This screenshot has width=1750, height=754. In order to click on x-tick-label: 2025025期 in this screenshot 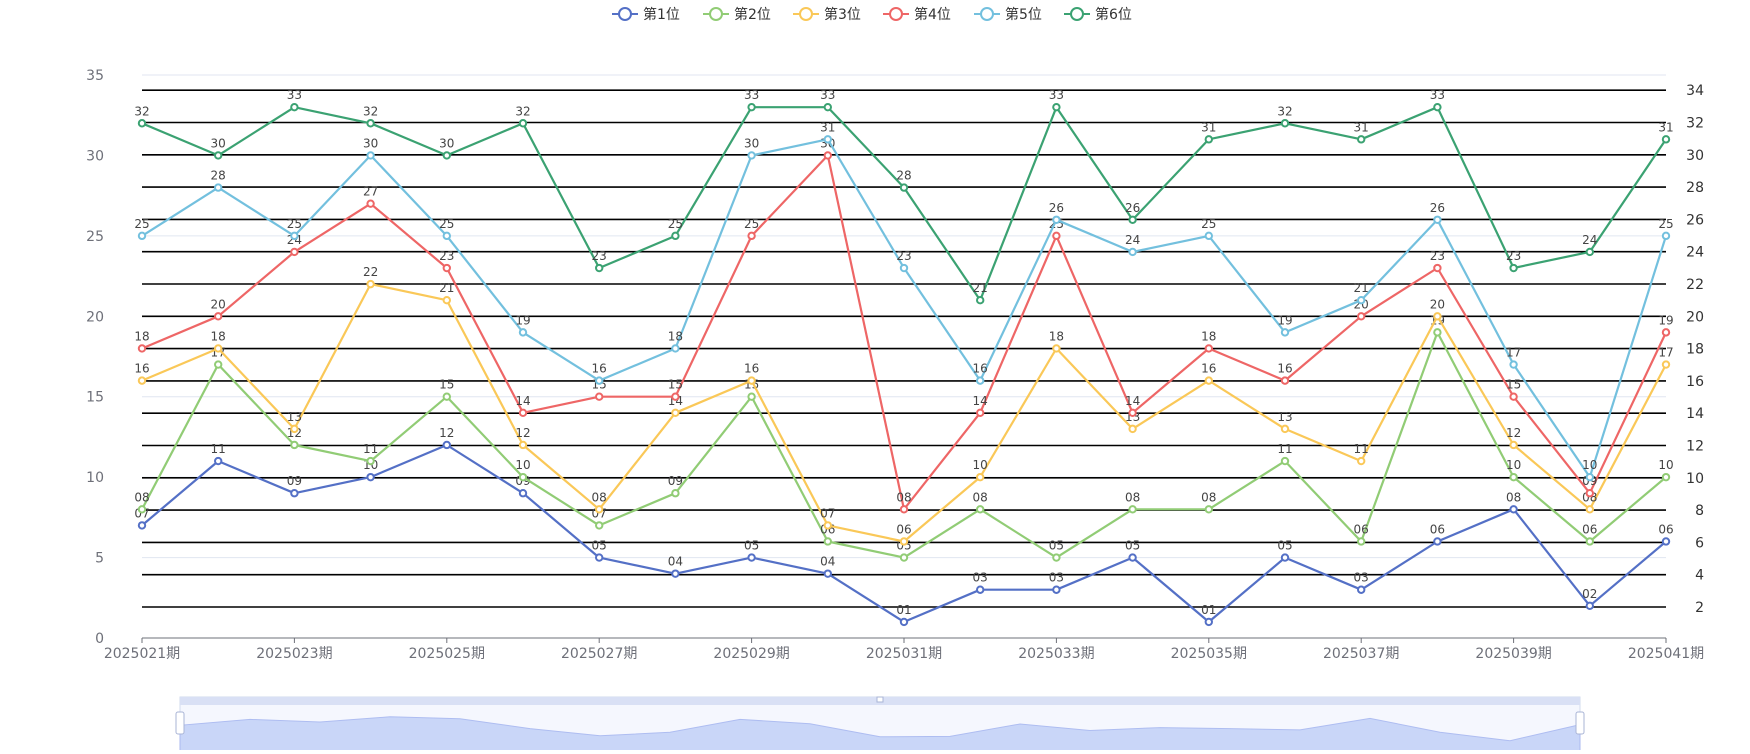, I will do `click(447, 654)`.